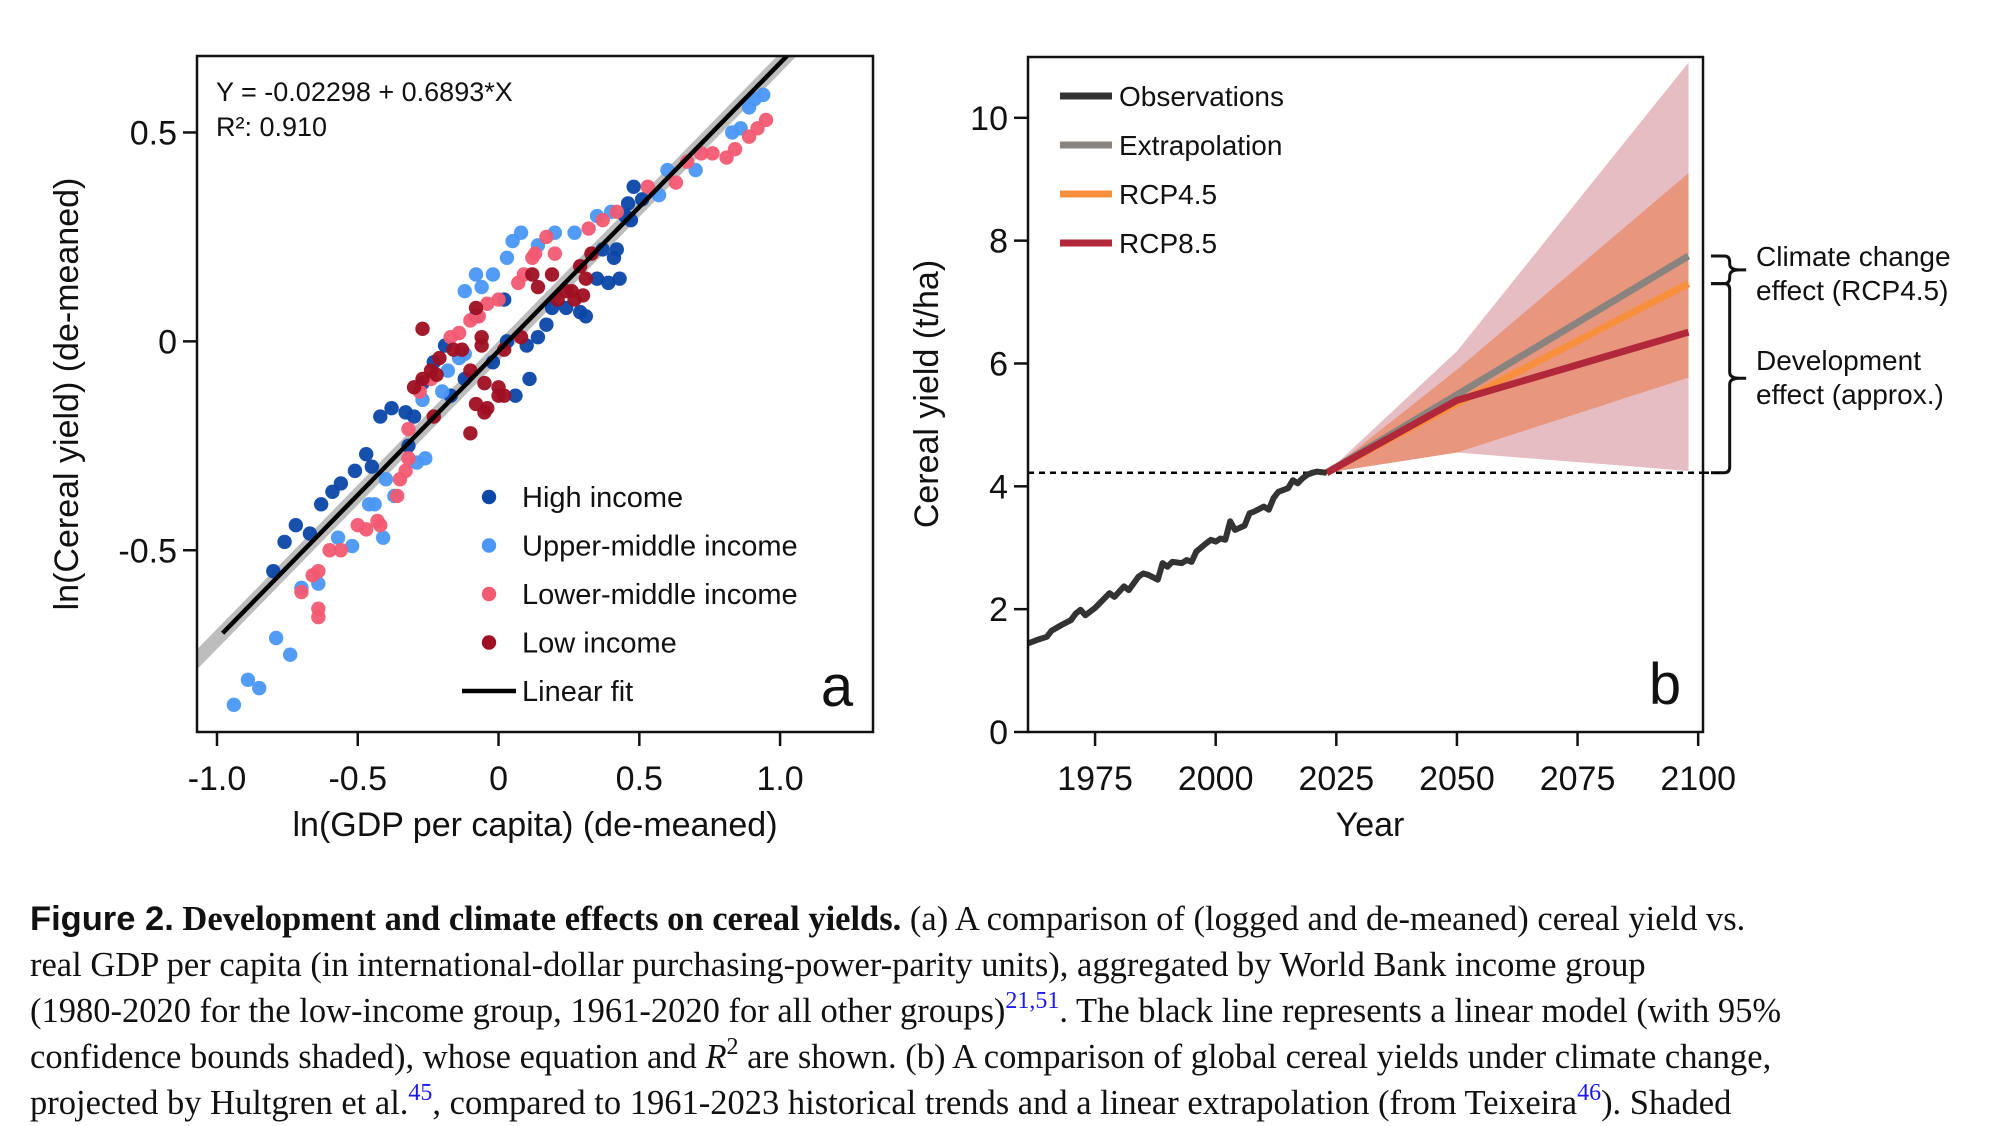 The image size is (2000, 1126). What do you see at coordinates (1729, 378) in the screenshot?
I see `brace-path` at bounding box center [1729, 378].